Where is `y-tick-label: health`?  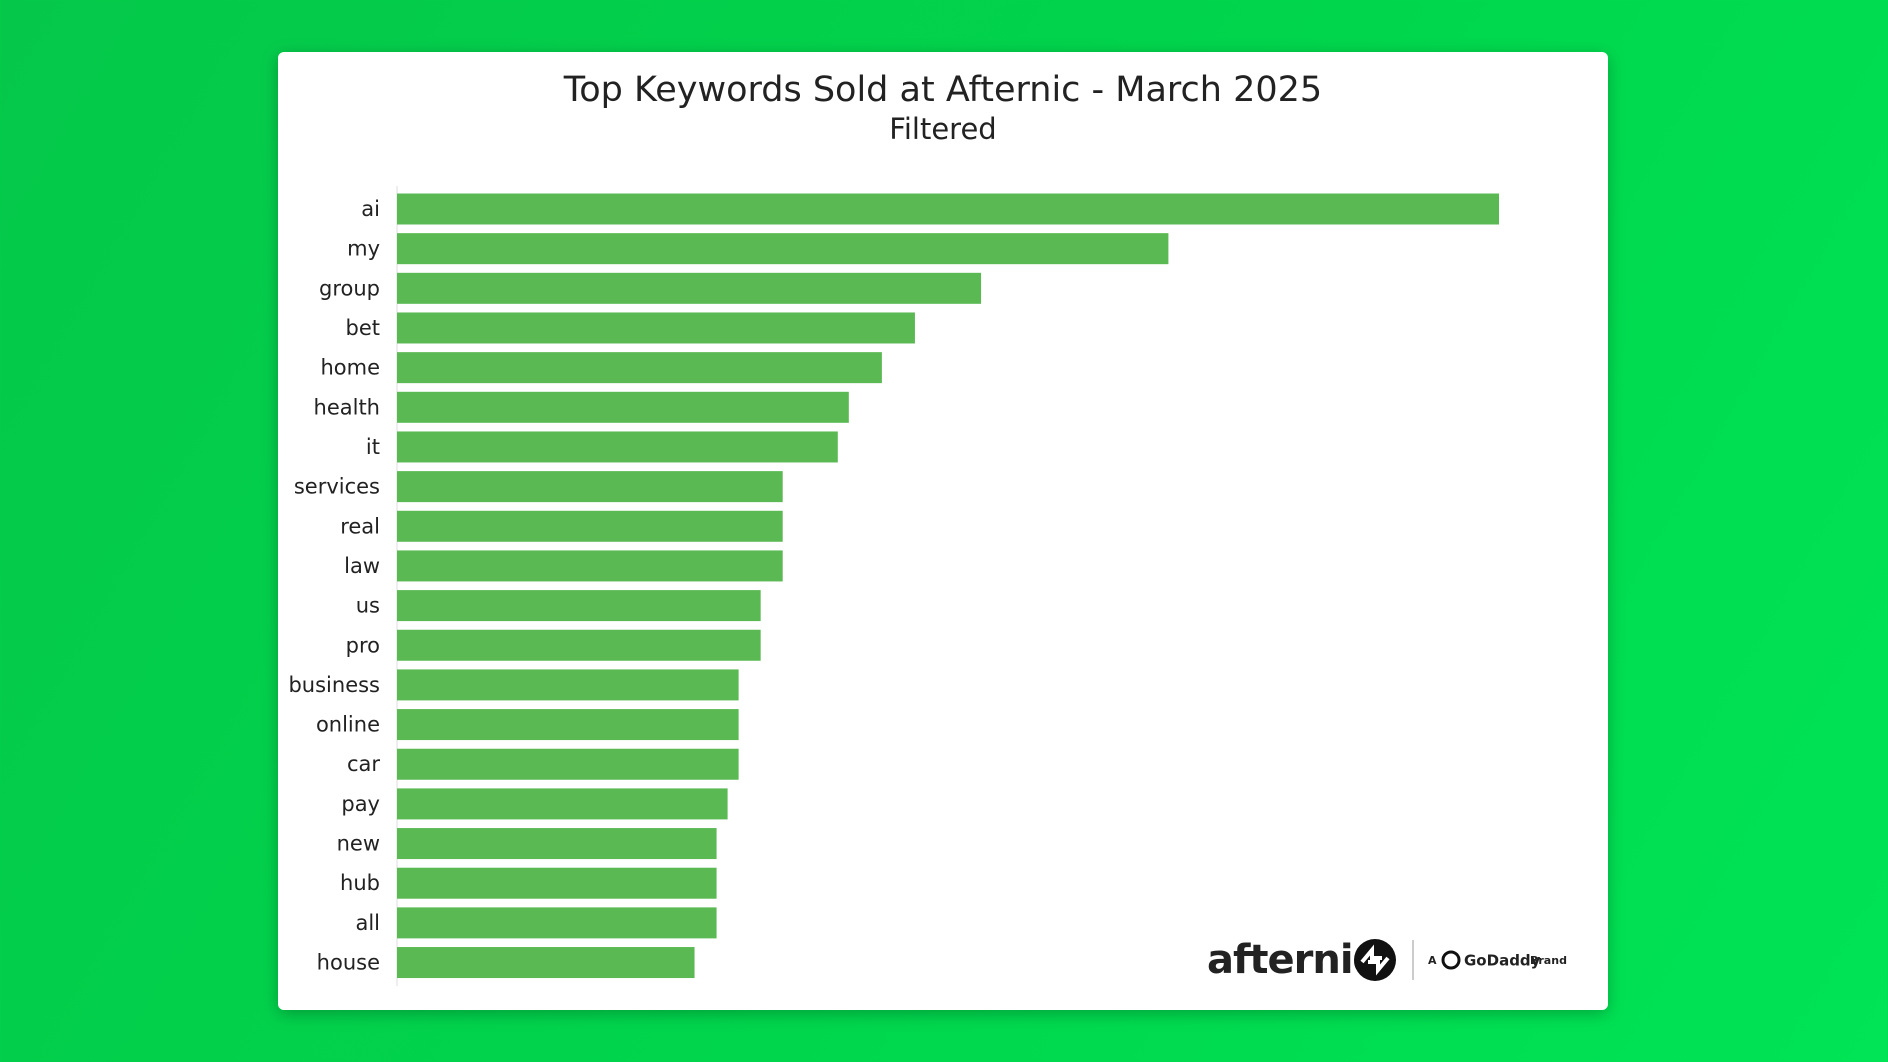 y-tick-label: health is located at coordinates (347, 407).